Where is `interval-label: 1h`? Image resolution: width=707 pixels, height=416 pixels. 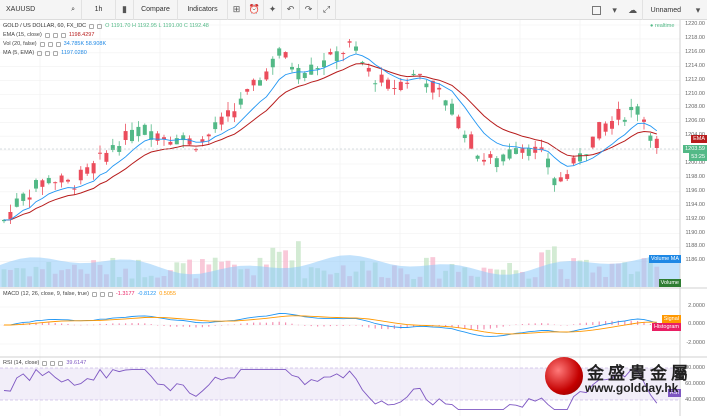 interval-label: 1h is located at coordinates (98, 9).